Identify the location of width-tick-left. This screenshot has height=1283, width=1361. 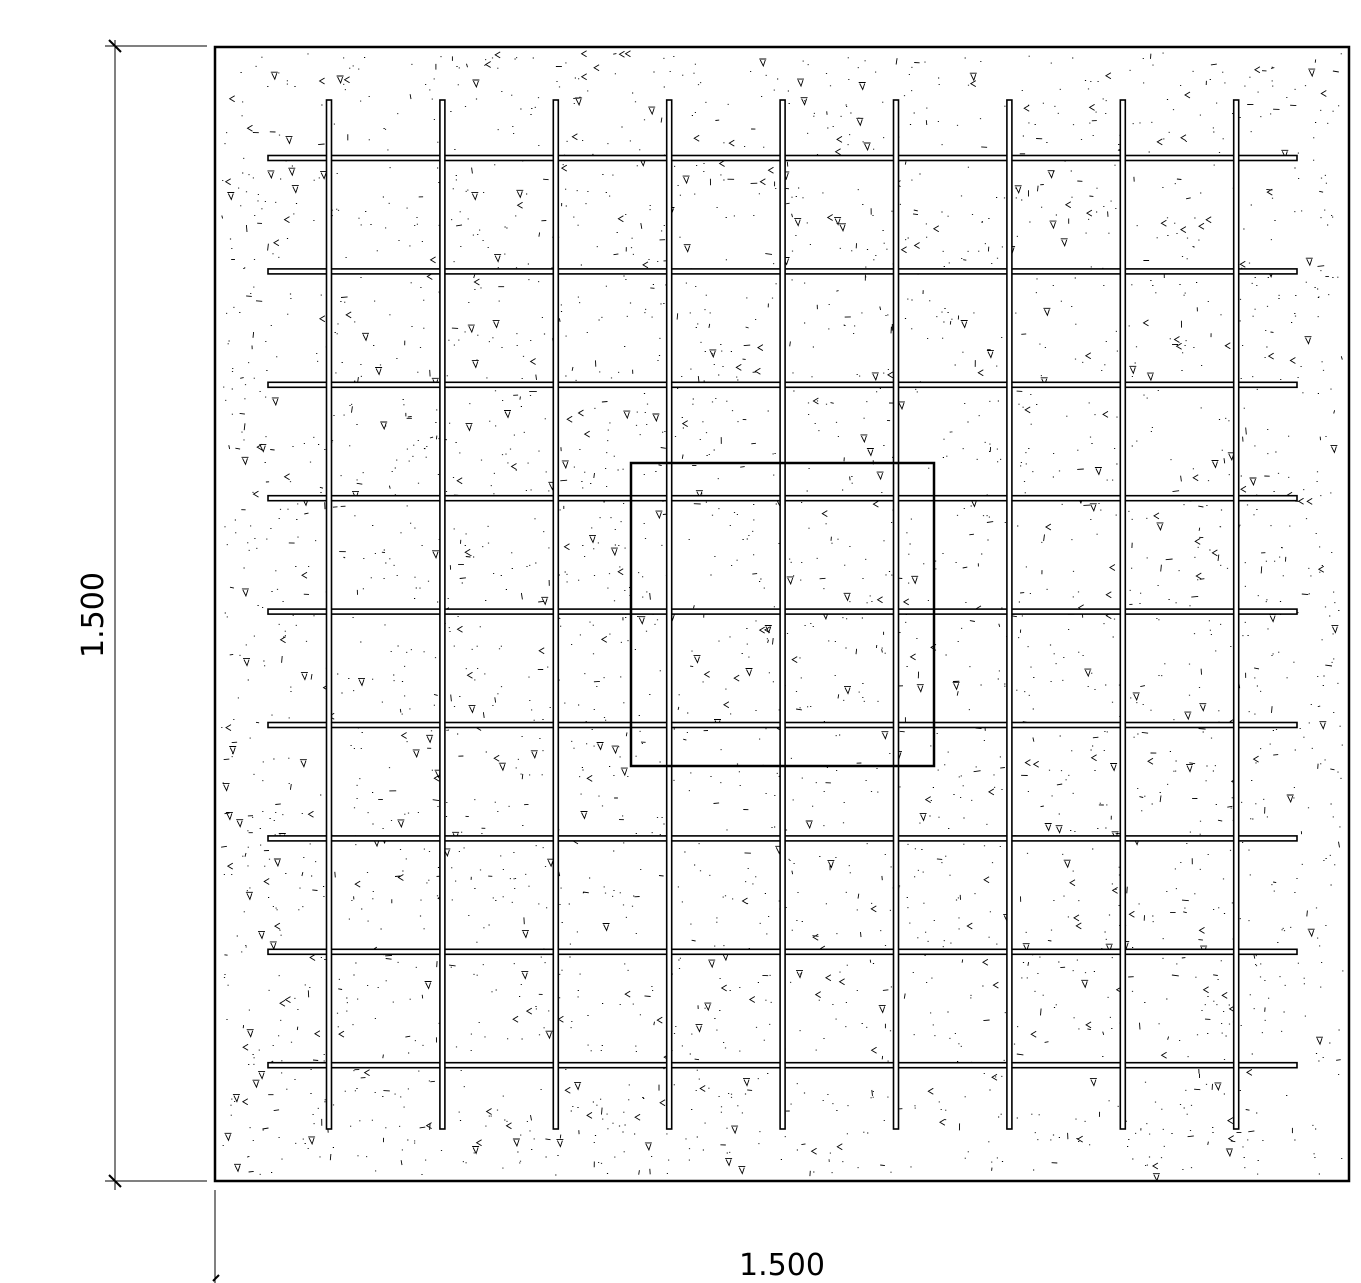
(216, 1278).